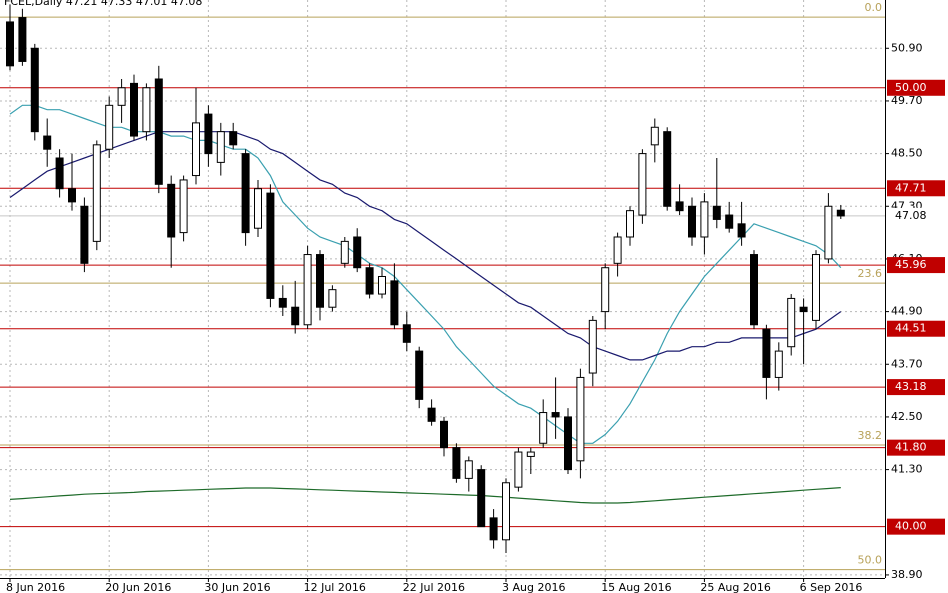 This screenshot has width=948, height=593. Describe the element at coordinates (831, 587) in the screenshot. I see `x-tick-label: 6 Sep 2016` at that location.